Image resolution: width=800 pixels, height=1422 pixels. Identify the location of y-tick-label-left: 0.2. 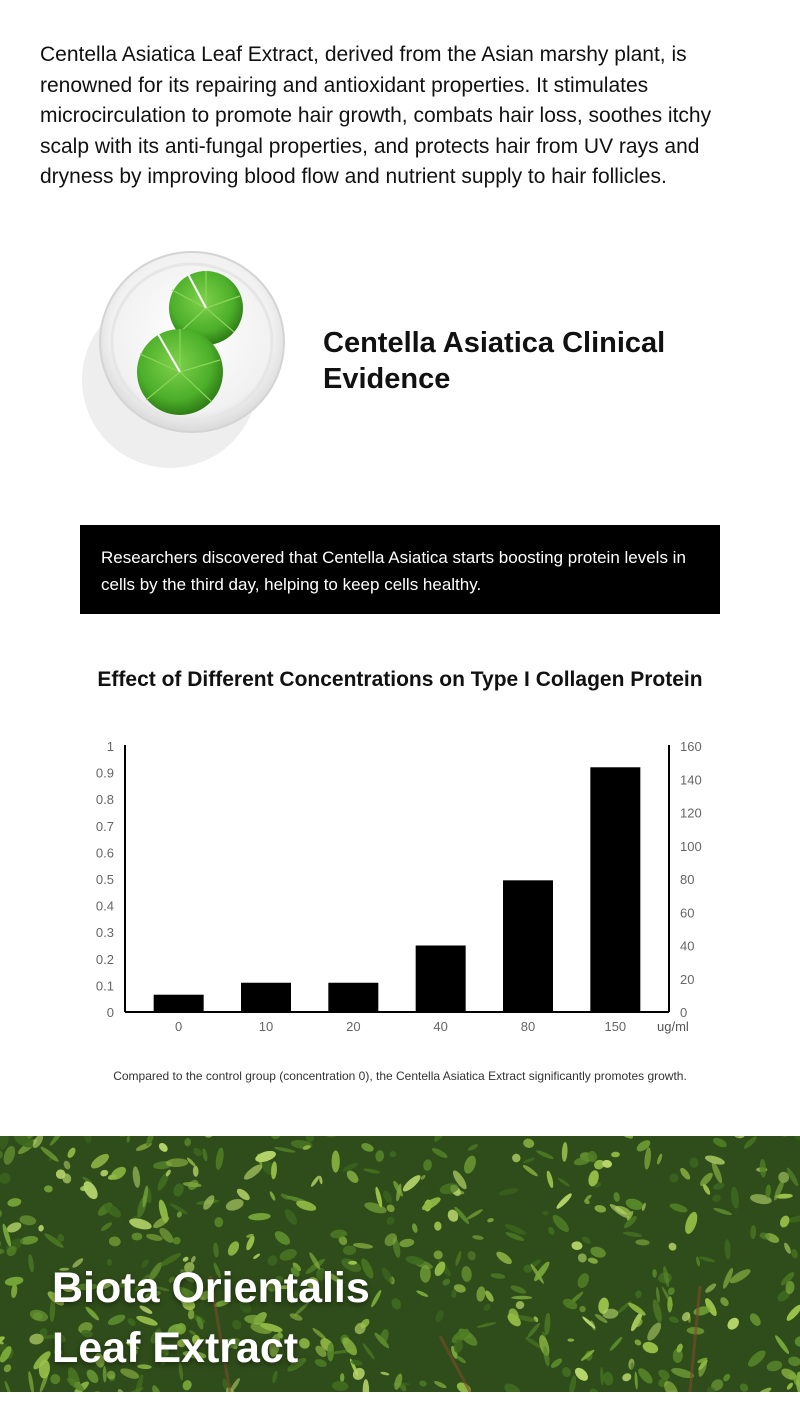
(105, 959).